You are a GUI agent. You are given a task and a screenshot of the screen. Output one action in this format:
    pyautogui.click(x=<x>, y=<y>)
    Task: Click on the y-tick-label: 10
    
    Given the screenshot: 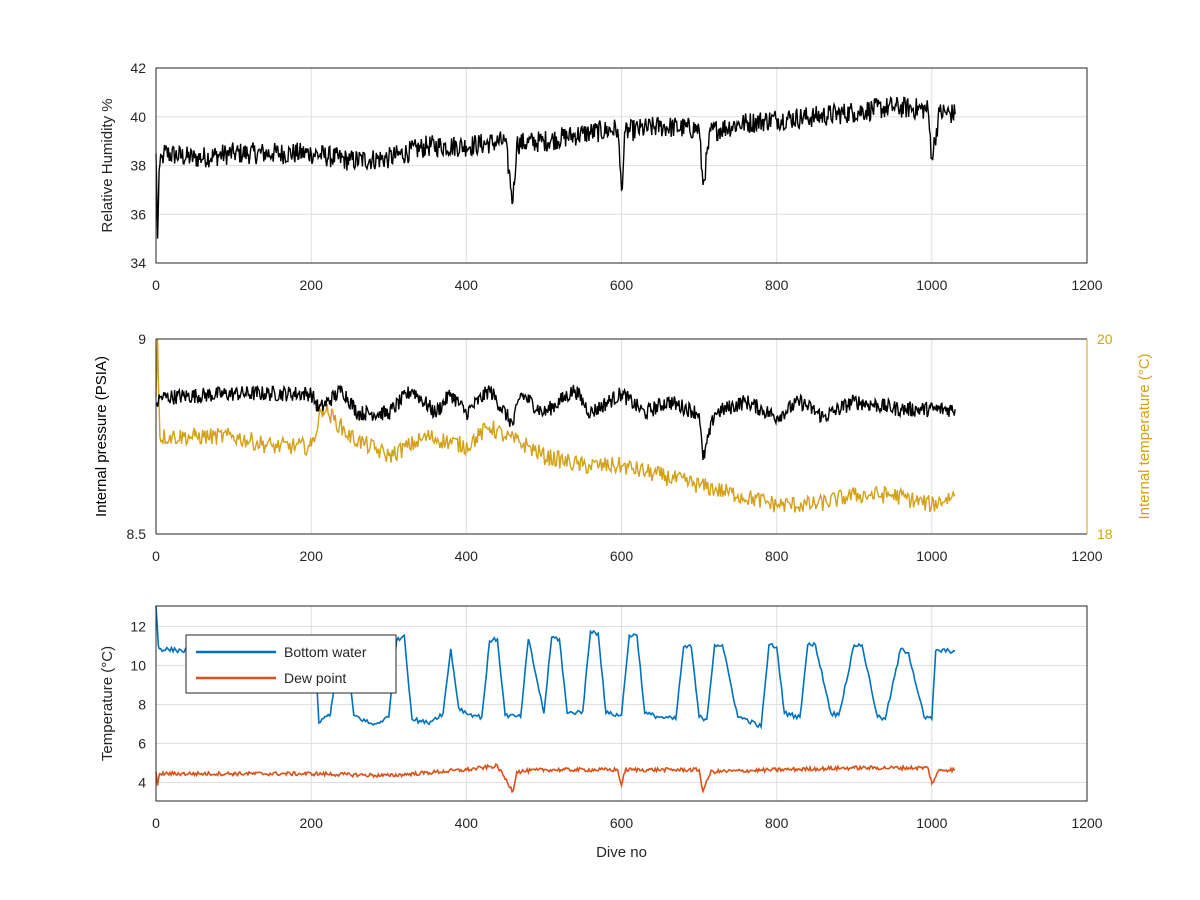 What is the action you would take?
    pyautogui.click(x=138, y=666)
    